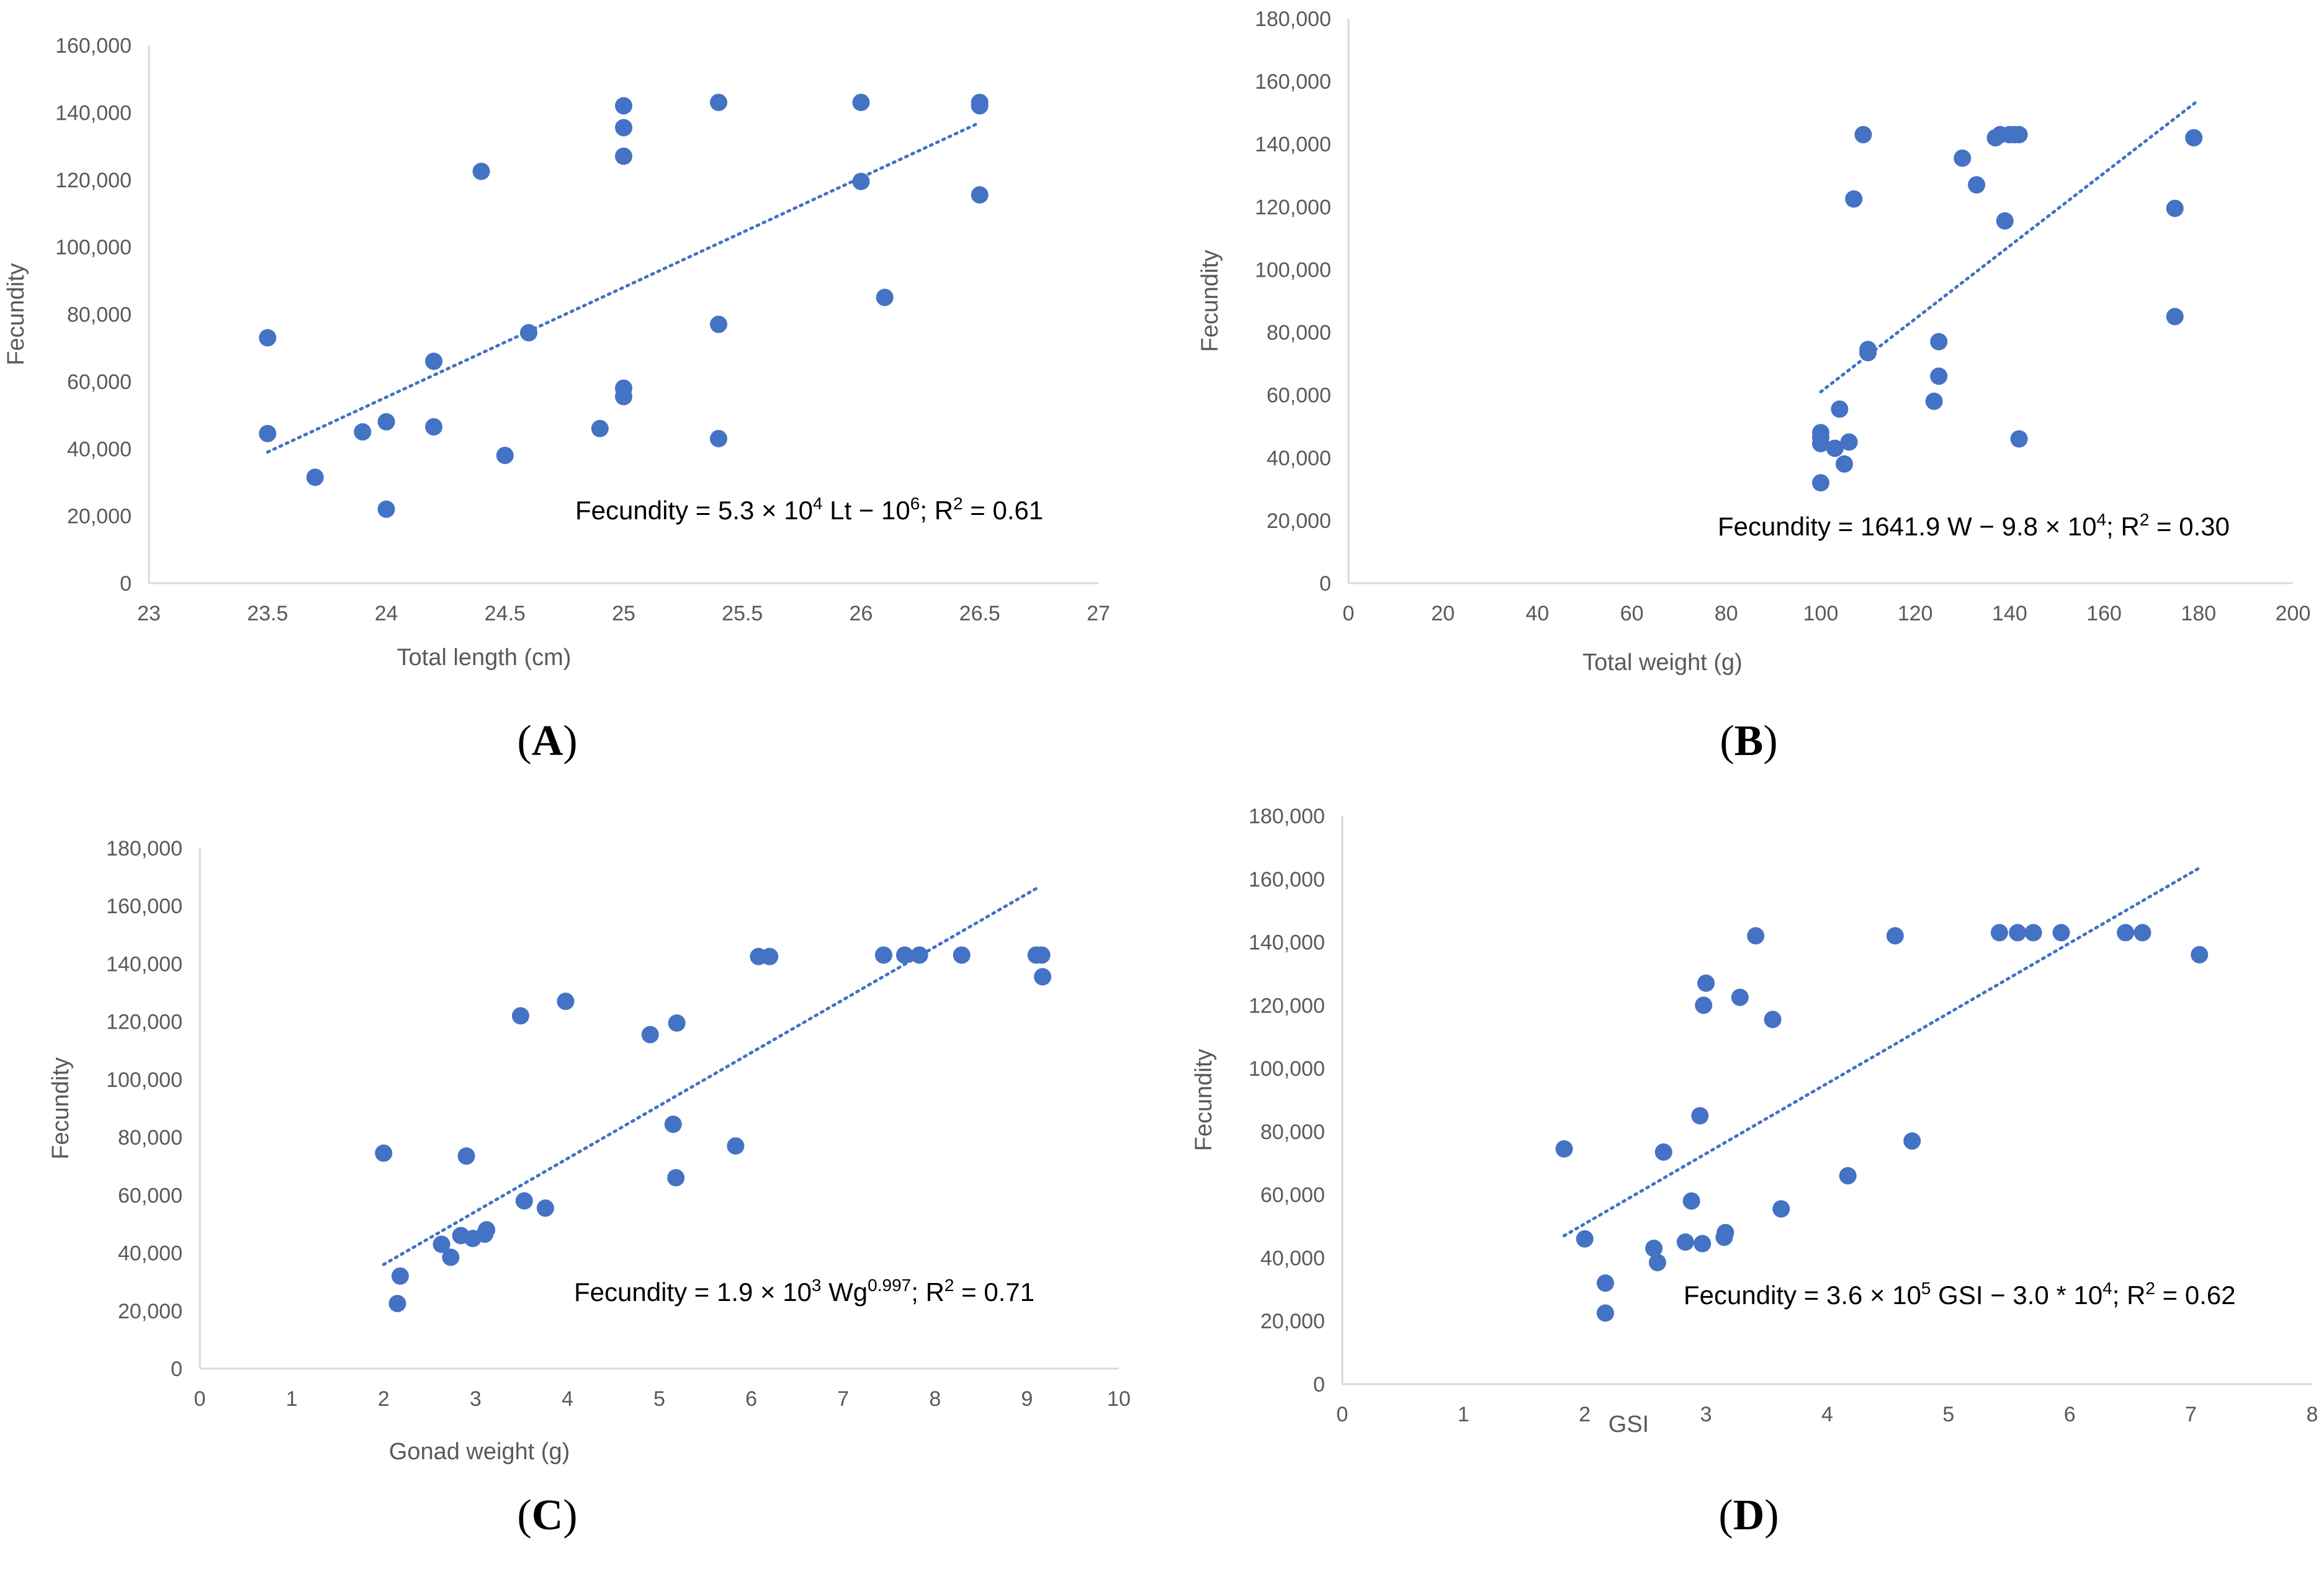 Image resolution: width=2324 pixels, height=1569 pixels. Describe the element at coordinates (1748, 741) in the screenshot. I see `panel-label: (B)` at that location.